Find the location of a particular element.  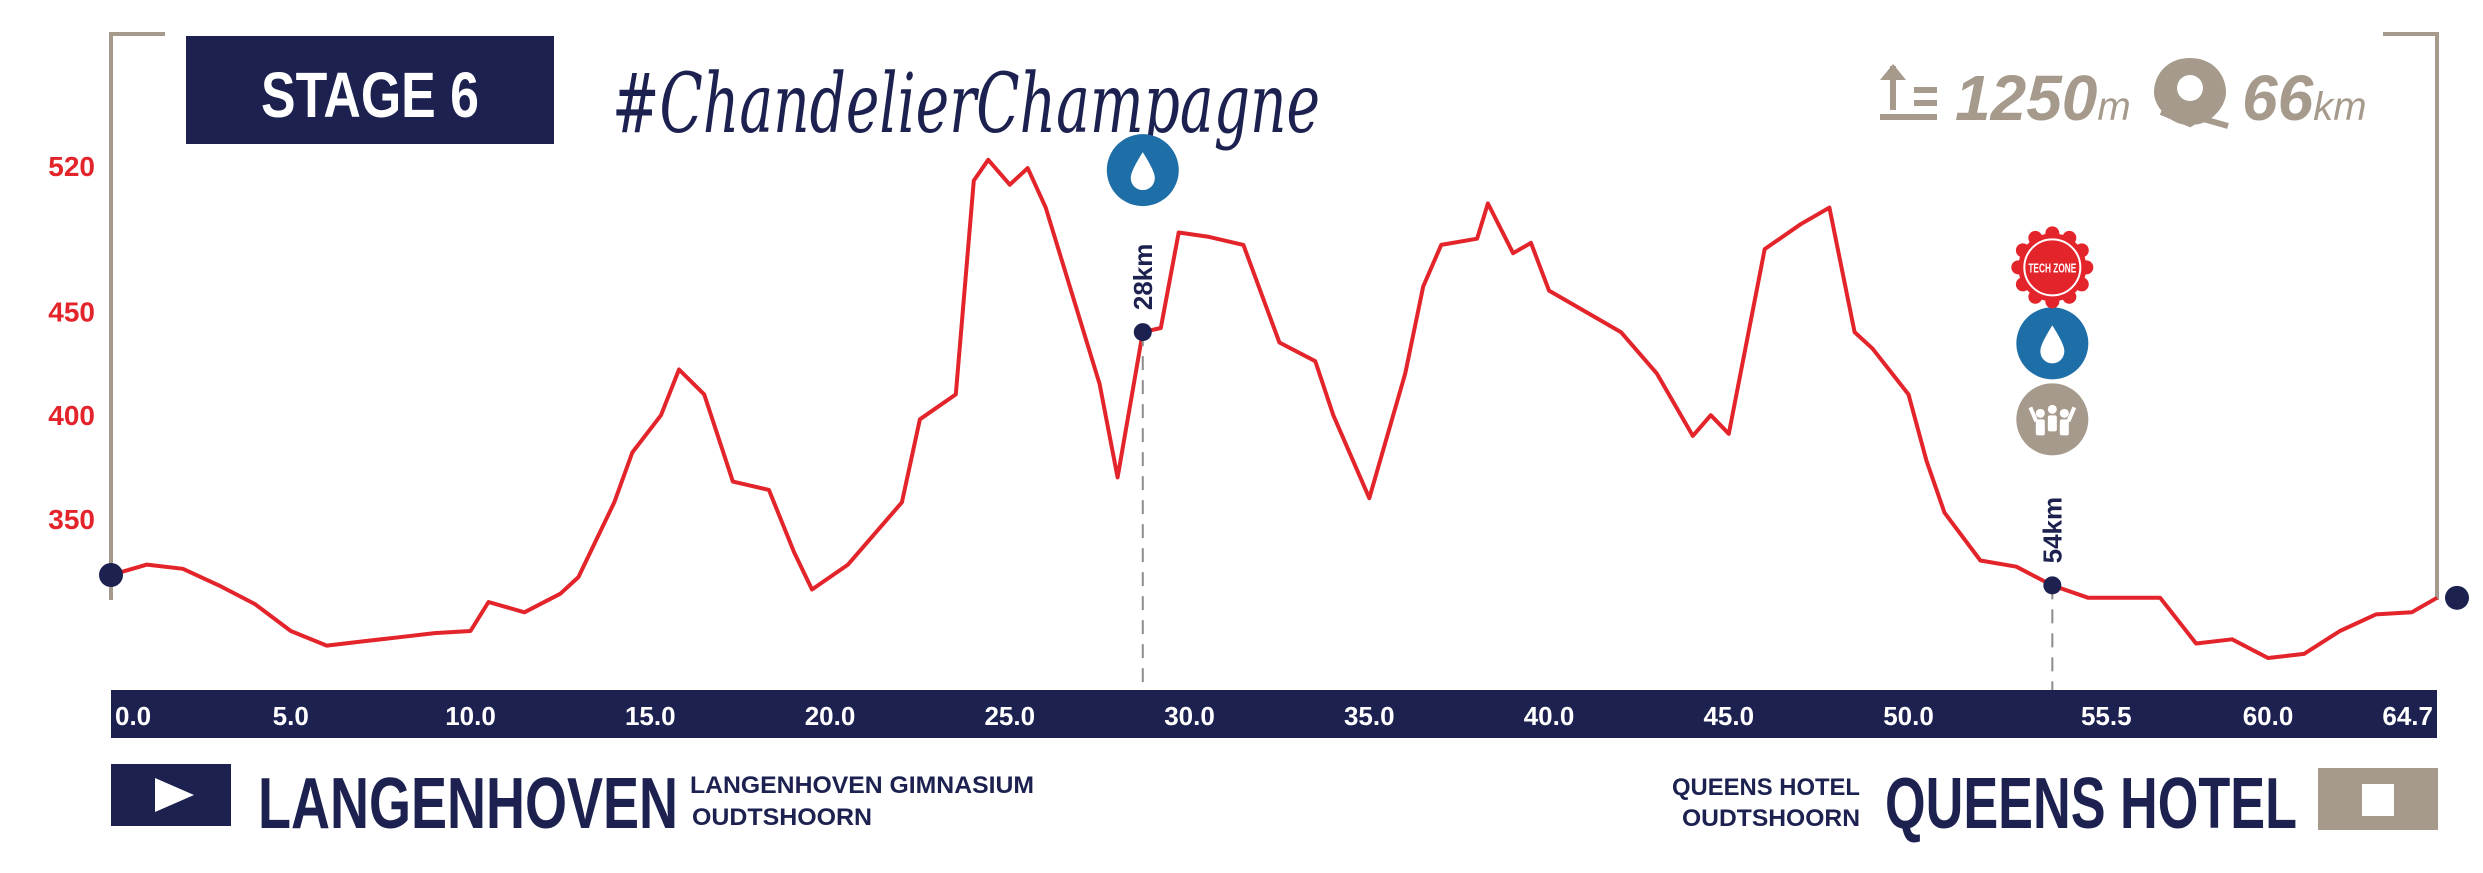

start-point-dot is located at coordinates (111, 574).